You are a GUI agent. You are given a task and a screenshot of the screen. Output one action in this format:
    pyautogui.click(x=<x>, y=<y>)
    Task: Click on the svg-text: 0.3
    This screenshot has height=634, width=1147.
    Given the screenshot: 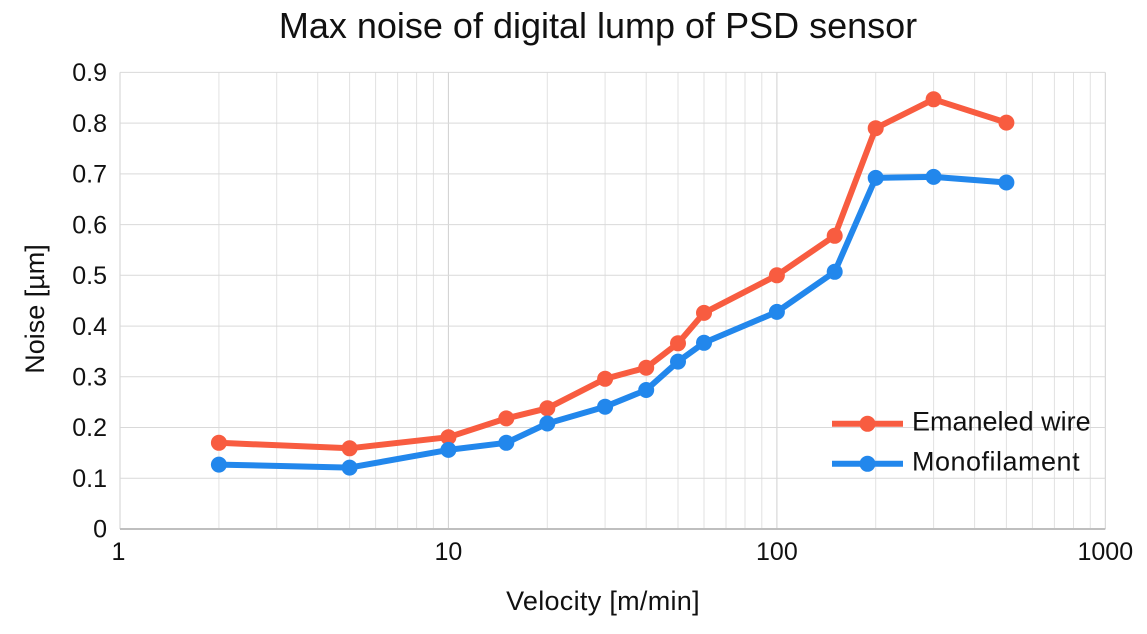 What is the action you would take?
    pyautogui.click(x=89, y=378)
    